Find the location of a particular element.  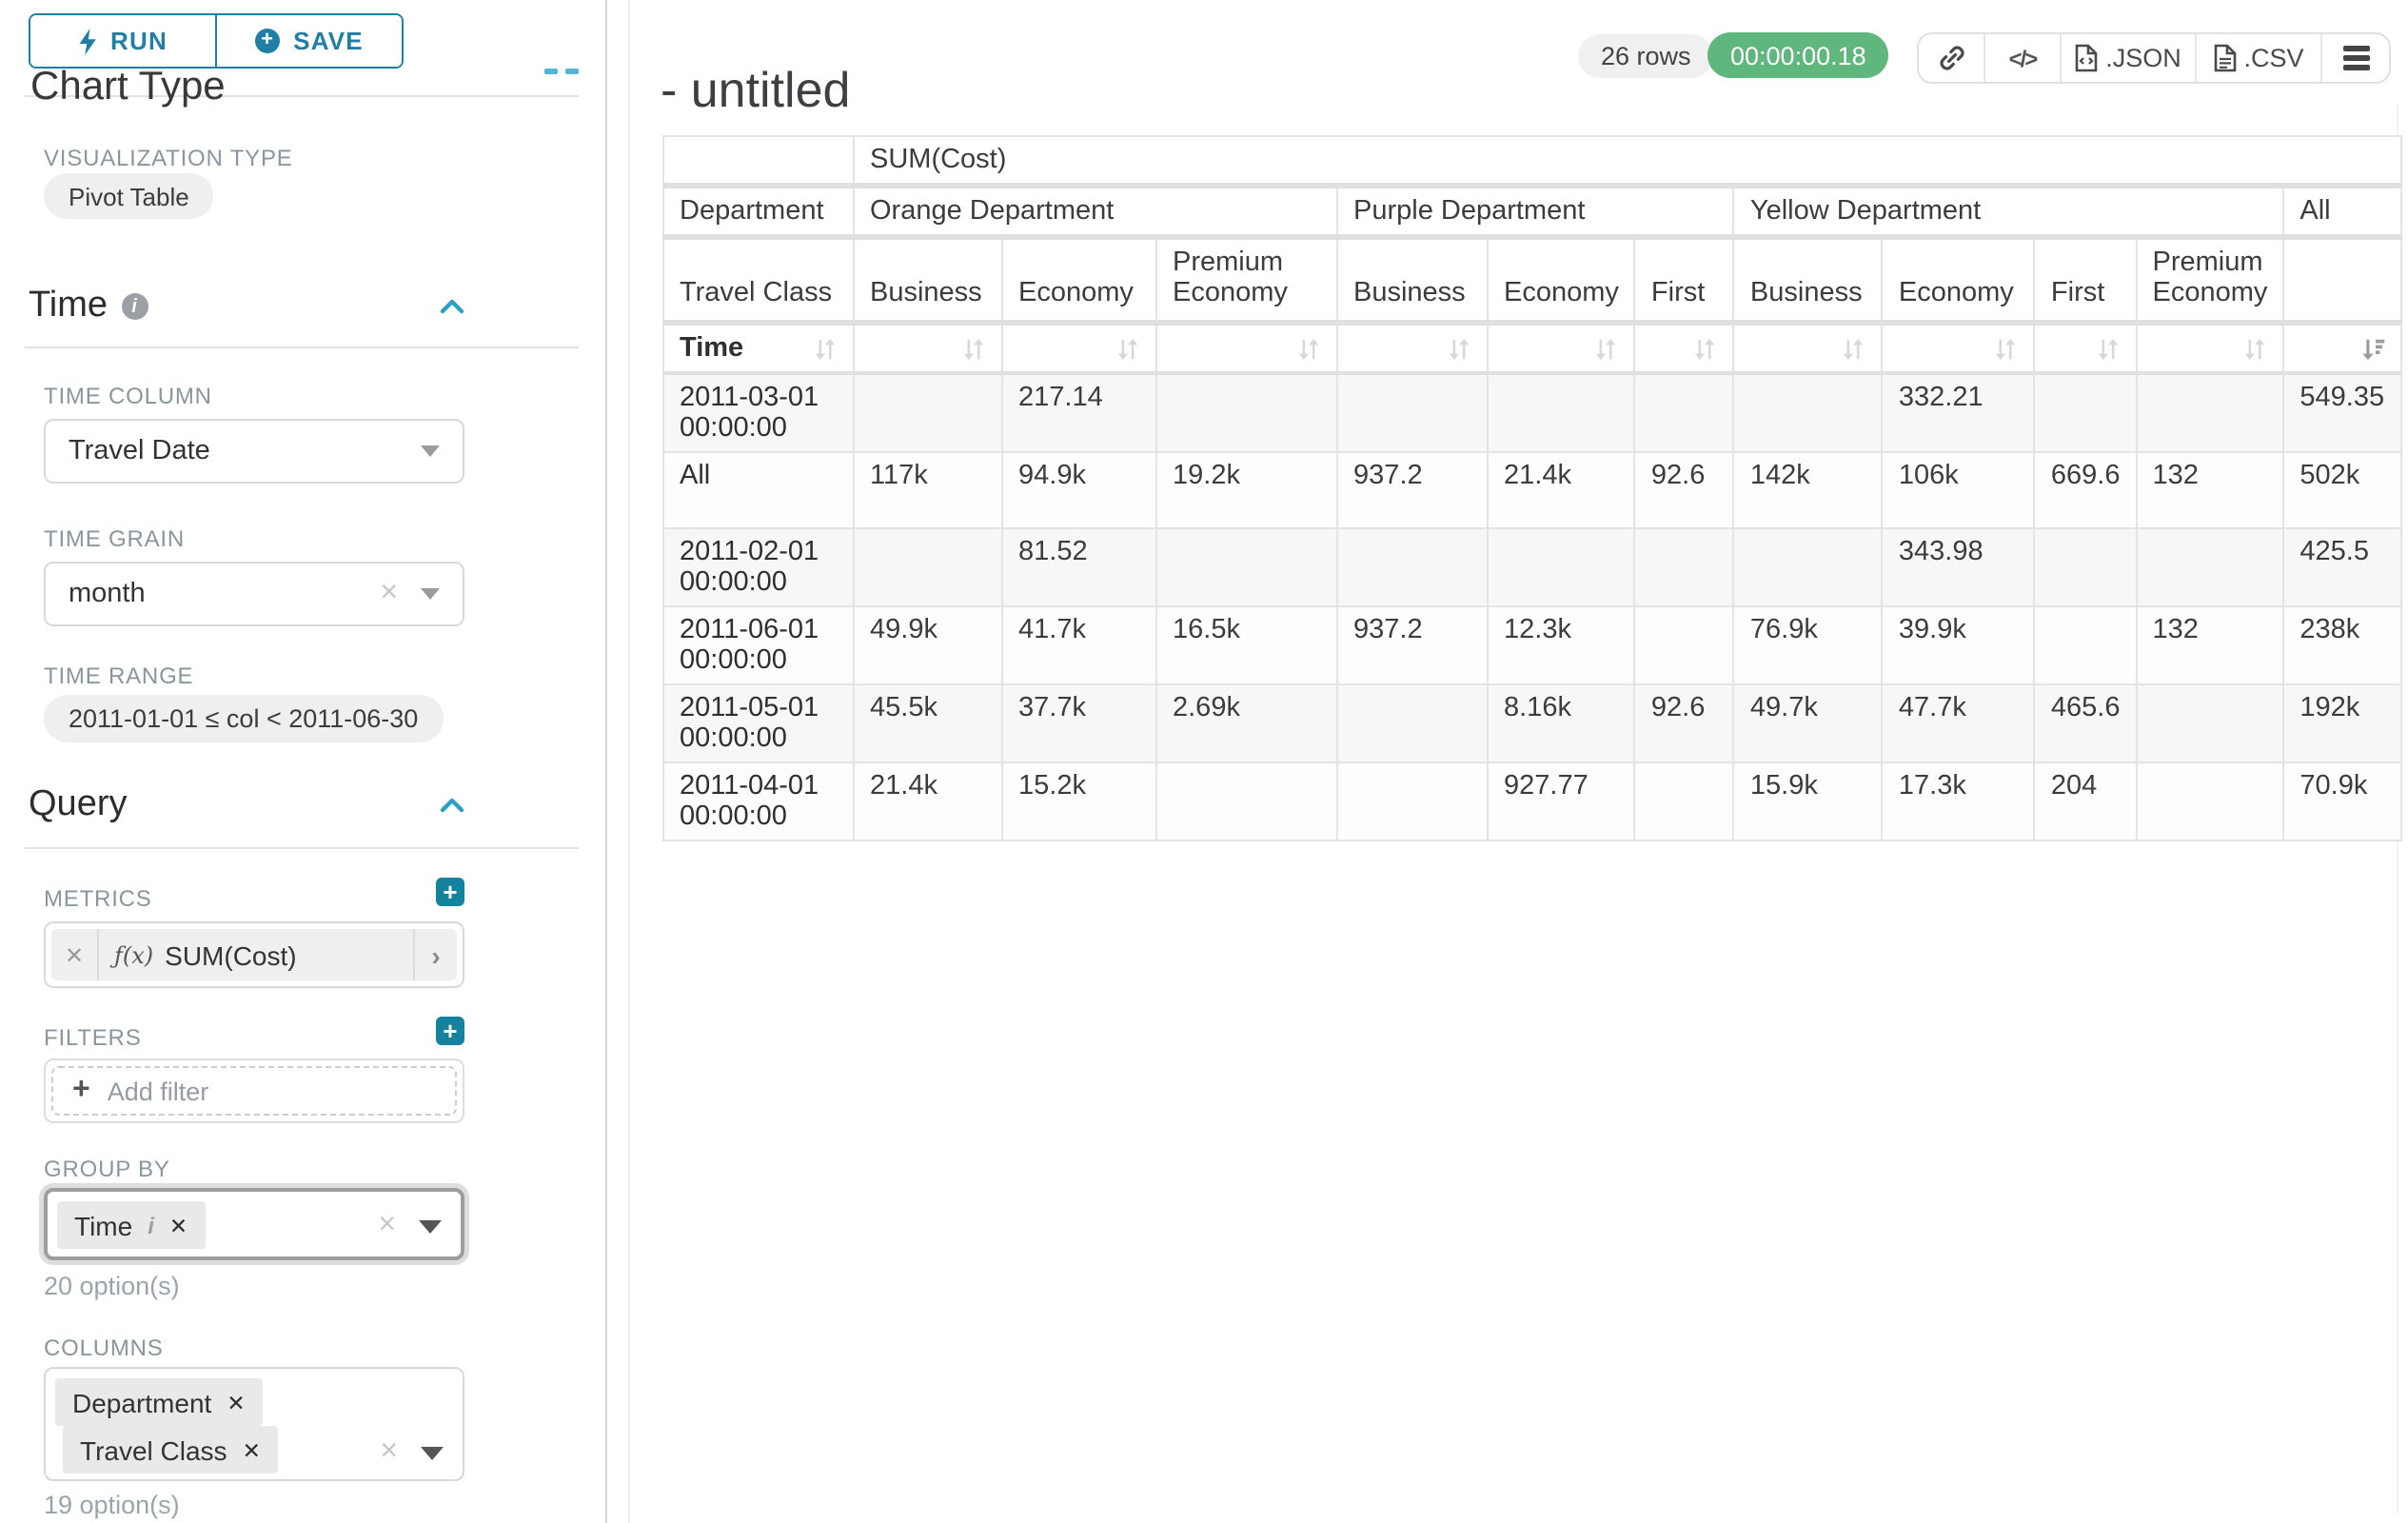

save-button: + SAVE is located at coordinates (309, 41).